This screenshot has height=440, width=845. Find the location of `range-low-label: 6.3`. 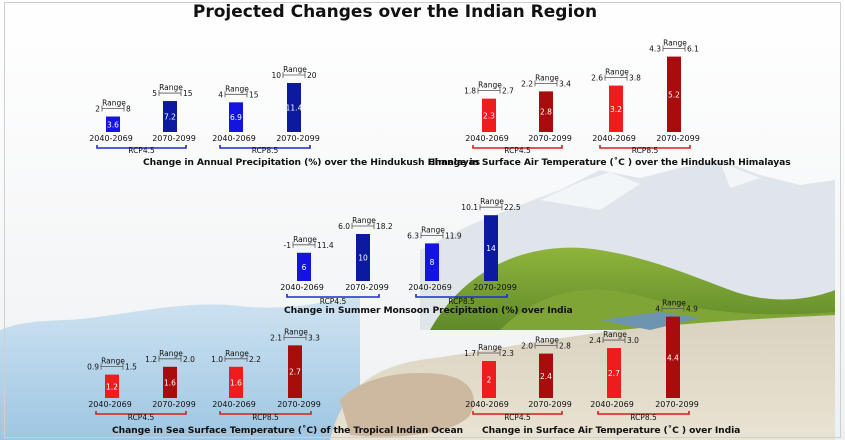

range-low-label: 6.3 is located at coordinates (413, 235).